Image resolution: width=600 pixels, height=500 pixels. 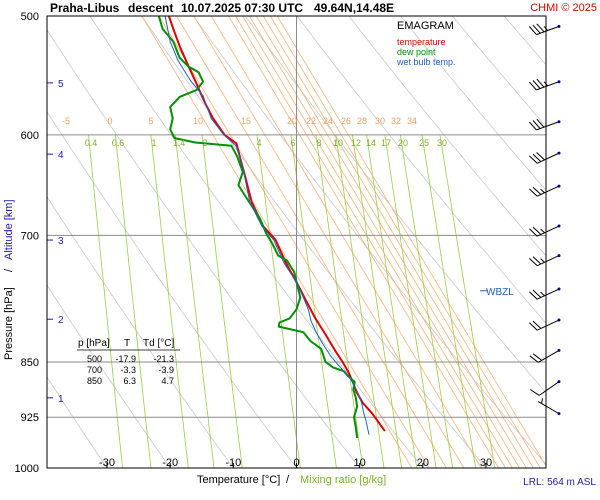 What do you see at coordinates (150, 121) in the screenshot?
I see `isotherm-label: 5` at bounding box center [150, 121].